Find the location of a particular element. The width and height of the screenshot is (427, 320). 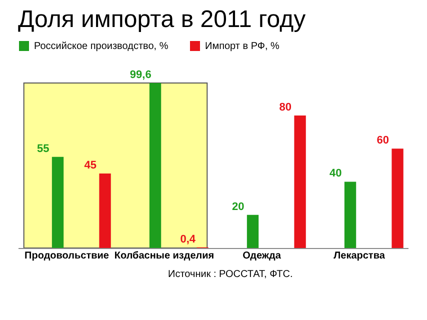

data-label: 99,6 is located at coordinates (141, 75).